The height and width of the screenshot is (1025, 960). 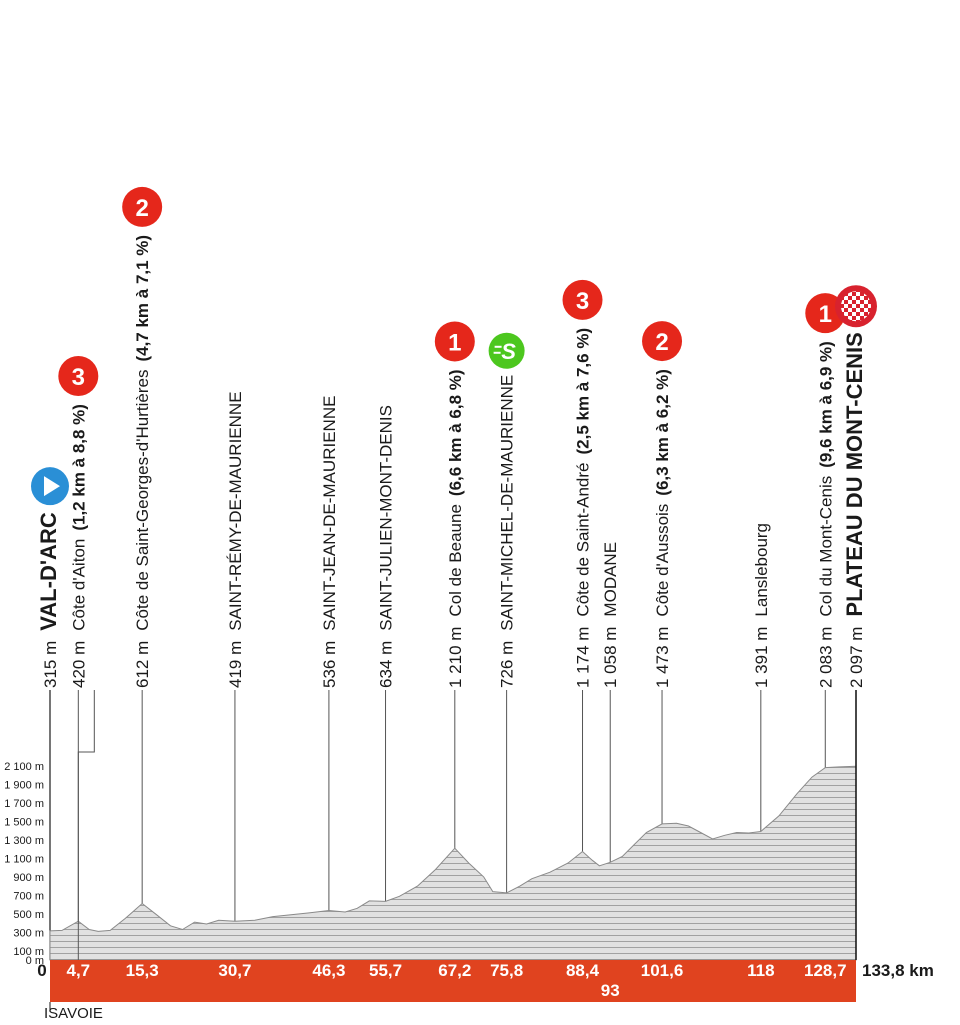 I want to click on landmark-name: VAL-D'ARC, so click(x=48, y=571).